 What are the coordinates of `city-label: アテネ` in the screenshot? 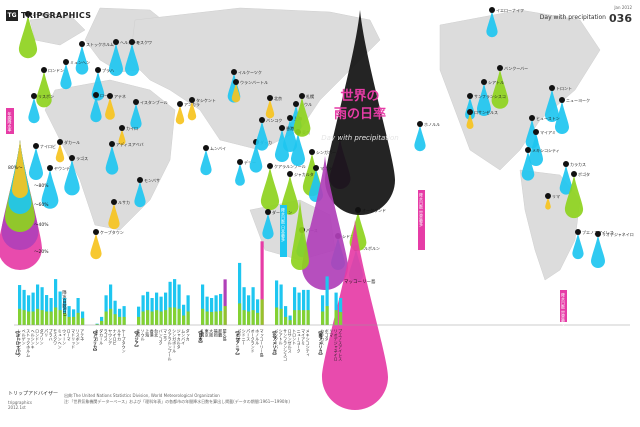 It's located at (120, 96).